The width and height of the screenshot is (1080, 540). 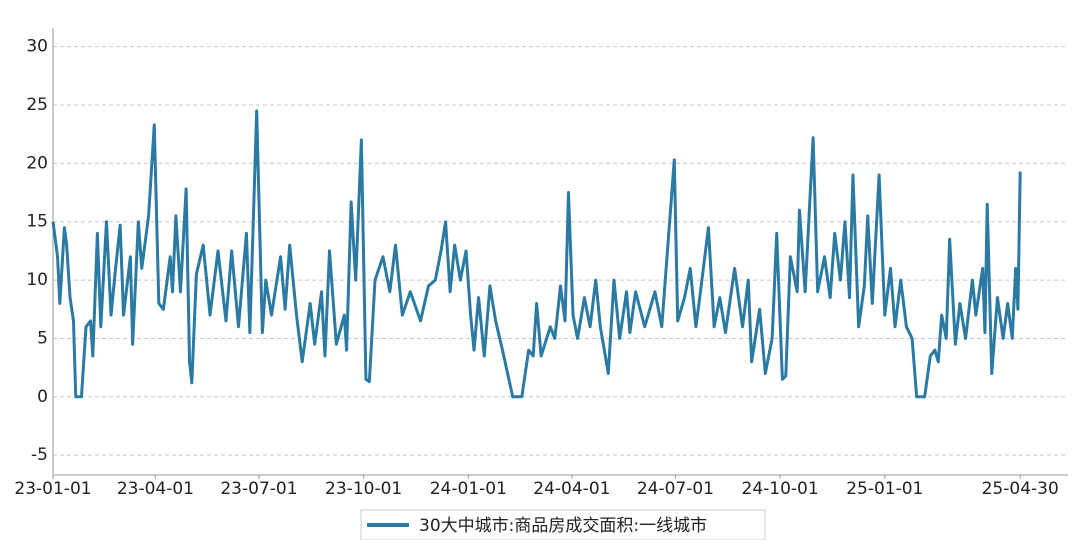 What do you see at coordinates (39, 455) in the screenshot?
I see `y-tick-label: -5` at bounding box center [39, 455].